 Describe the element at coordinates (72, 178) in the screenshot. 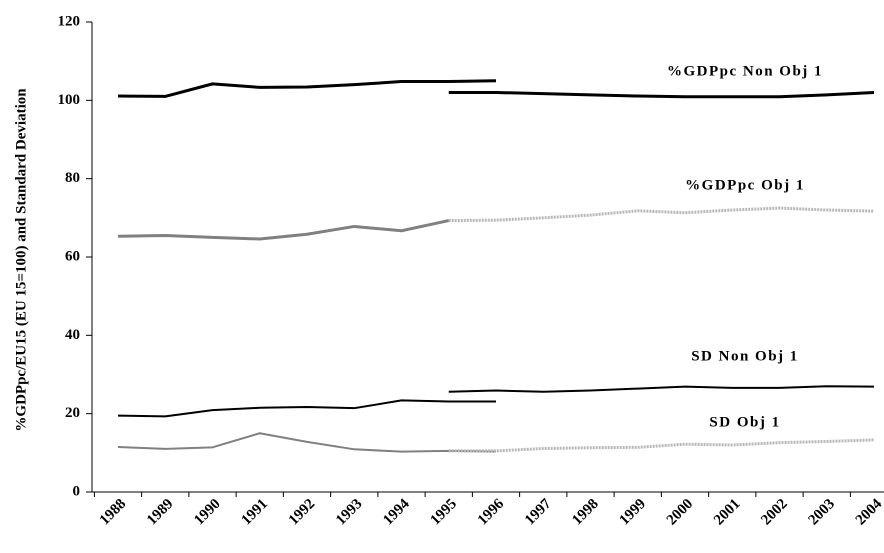

I see `y-tick-label: 80` at that location.